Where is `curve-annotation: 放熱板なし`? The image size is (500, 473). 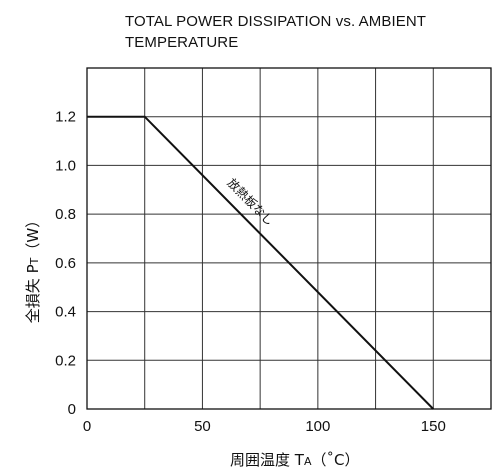 curve-annotation: 放熱板なし is located at coordinates (250, 201).